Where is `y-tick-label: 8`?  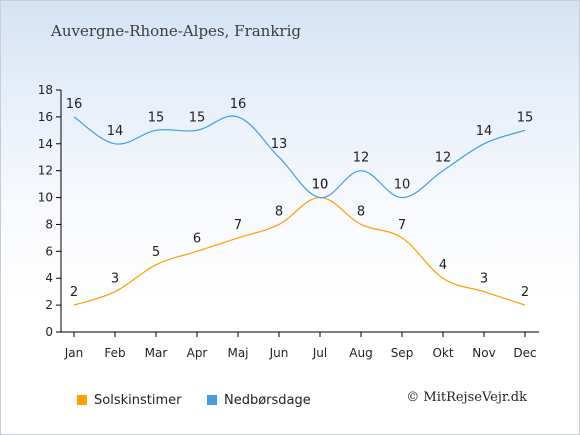
y-tick-label: 8 is located at coordinates (49, 224).